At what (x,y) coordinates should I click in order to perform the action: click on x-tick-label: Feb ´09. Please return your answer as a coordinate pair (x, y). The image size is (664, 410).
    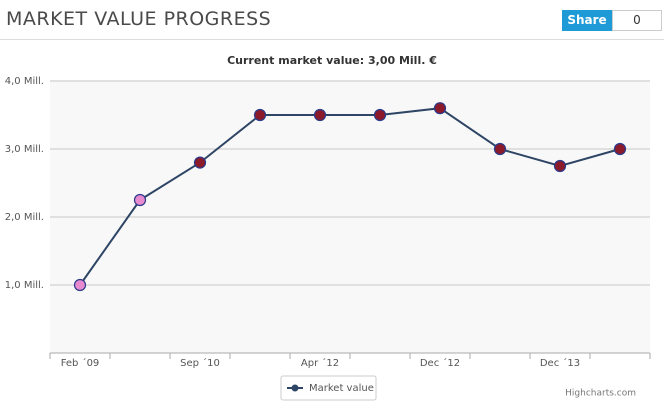
    Looking at the image, I should click on (80, 363).